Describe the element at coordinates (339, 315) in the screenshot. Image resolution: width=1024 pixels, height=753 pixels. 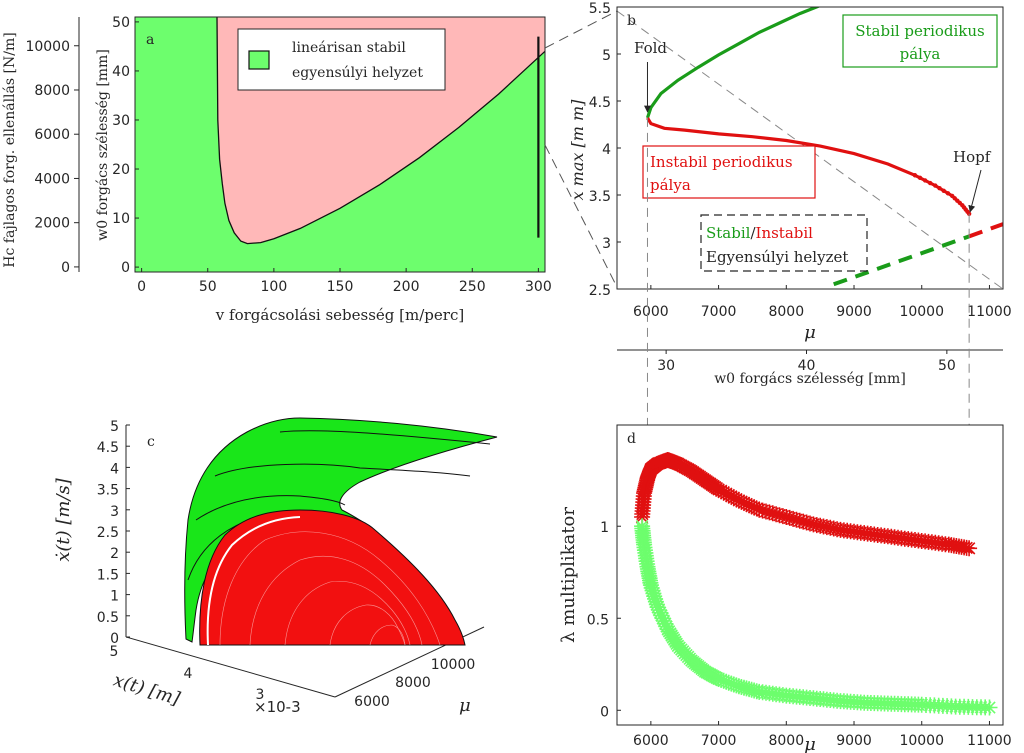
I see `panel-a-x-label: v forgácsolási sebesség [m/perc]` at that location.